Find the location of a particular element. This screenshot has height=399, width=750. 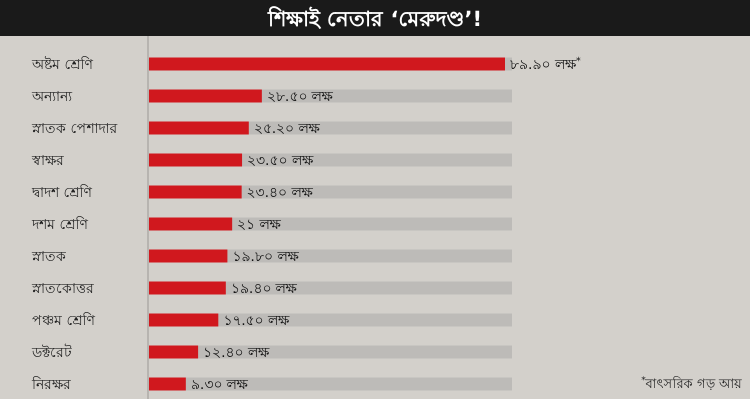

data-label: ২৫.২০ লক্ষ is located at coordinates (287, 129).